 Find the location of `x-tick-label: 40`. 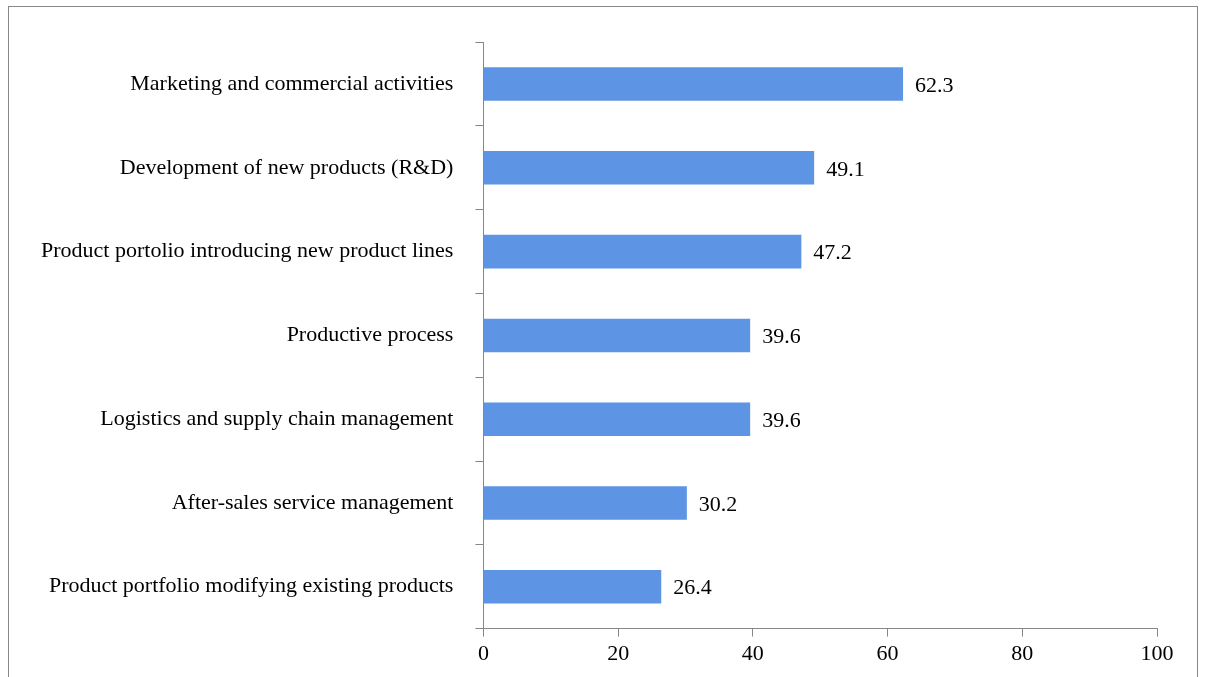

x-tick-label: 40 is located at coordinates (752, 652).